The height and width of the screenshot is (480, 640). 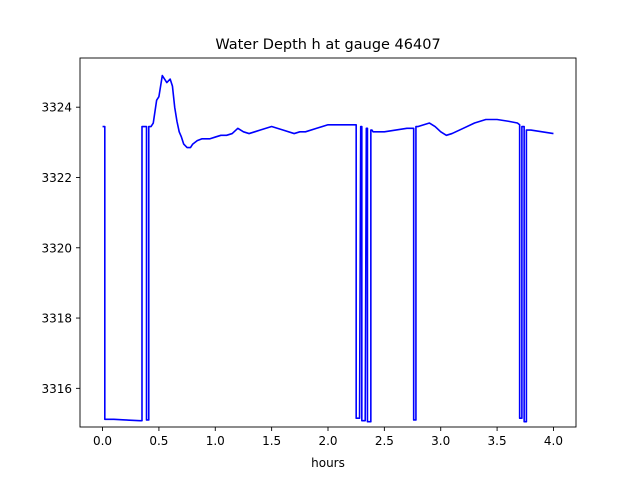 I want to click on x-tick-label: 2.0, so click(x=327, y=441).